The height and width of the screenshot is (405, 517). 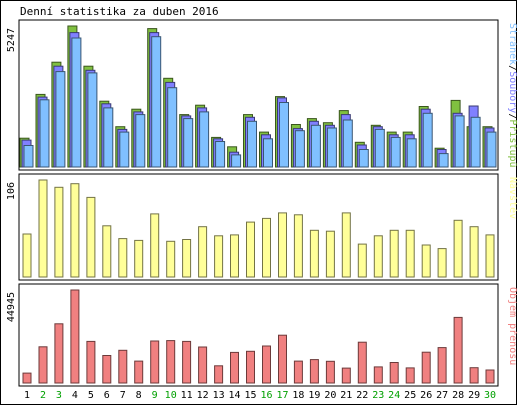 What do you see at coordinates (219, 395) in the screenshot?
I see `x-tick-day-13: 13` at bounding box center [219, 395].